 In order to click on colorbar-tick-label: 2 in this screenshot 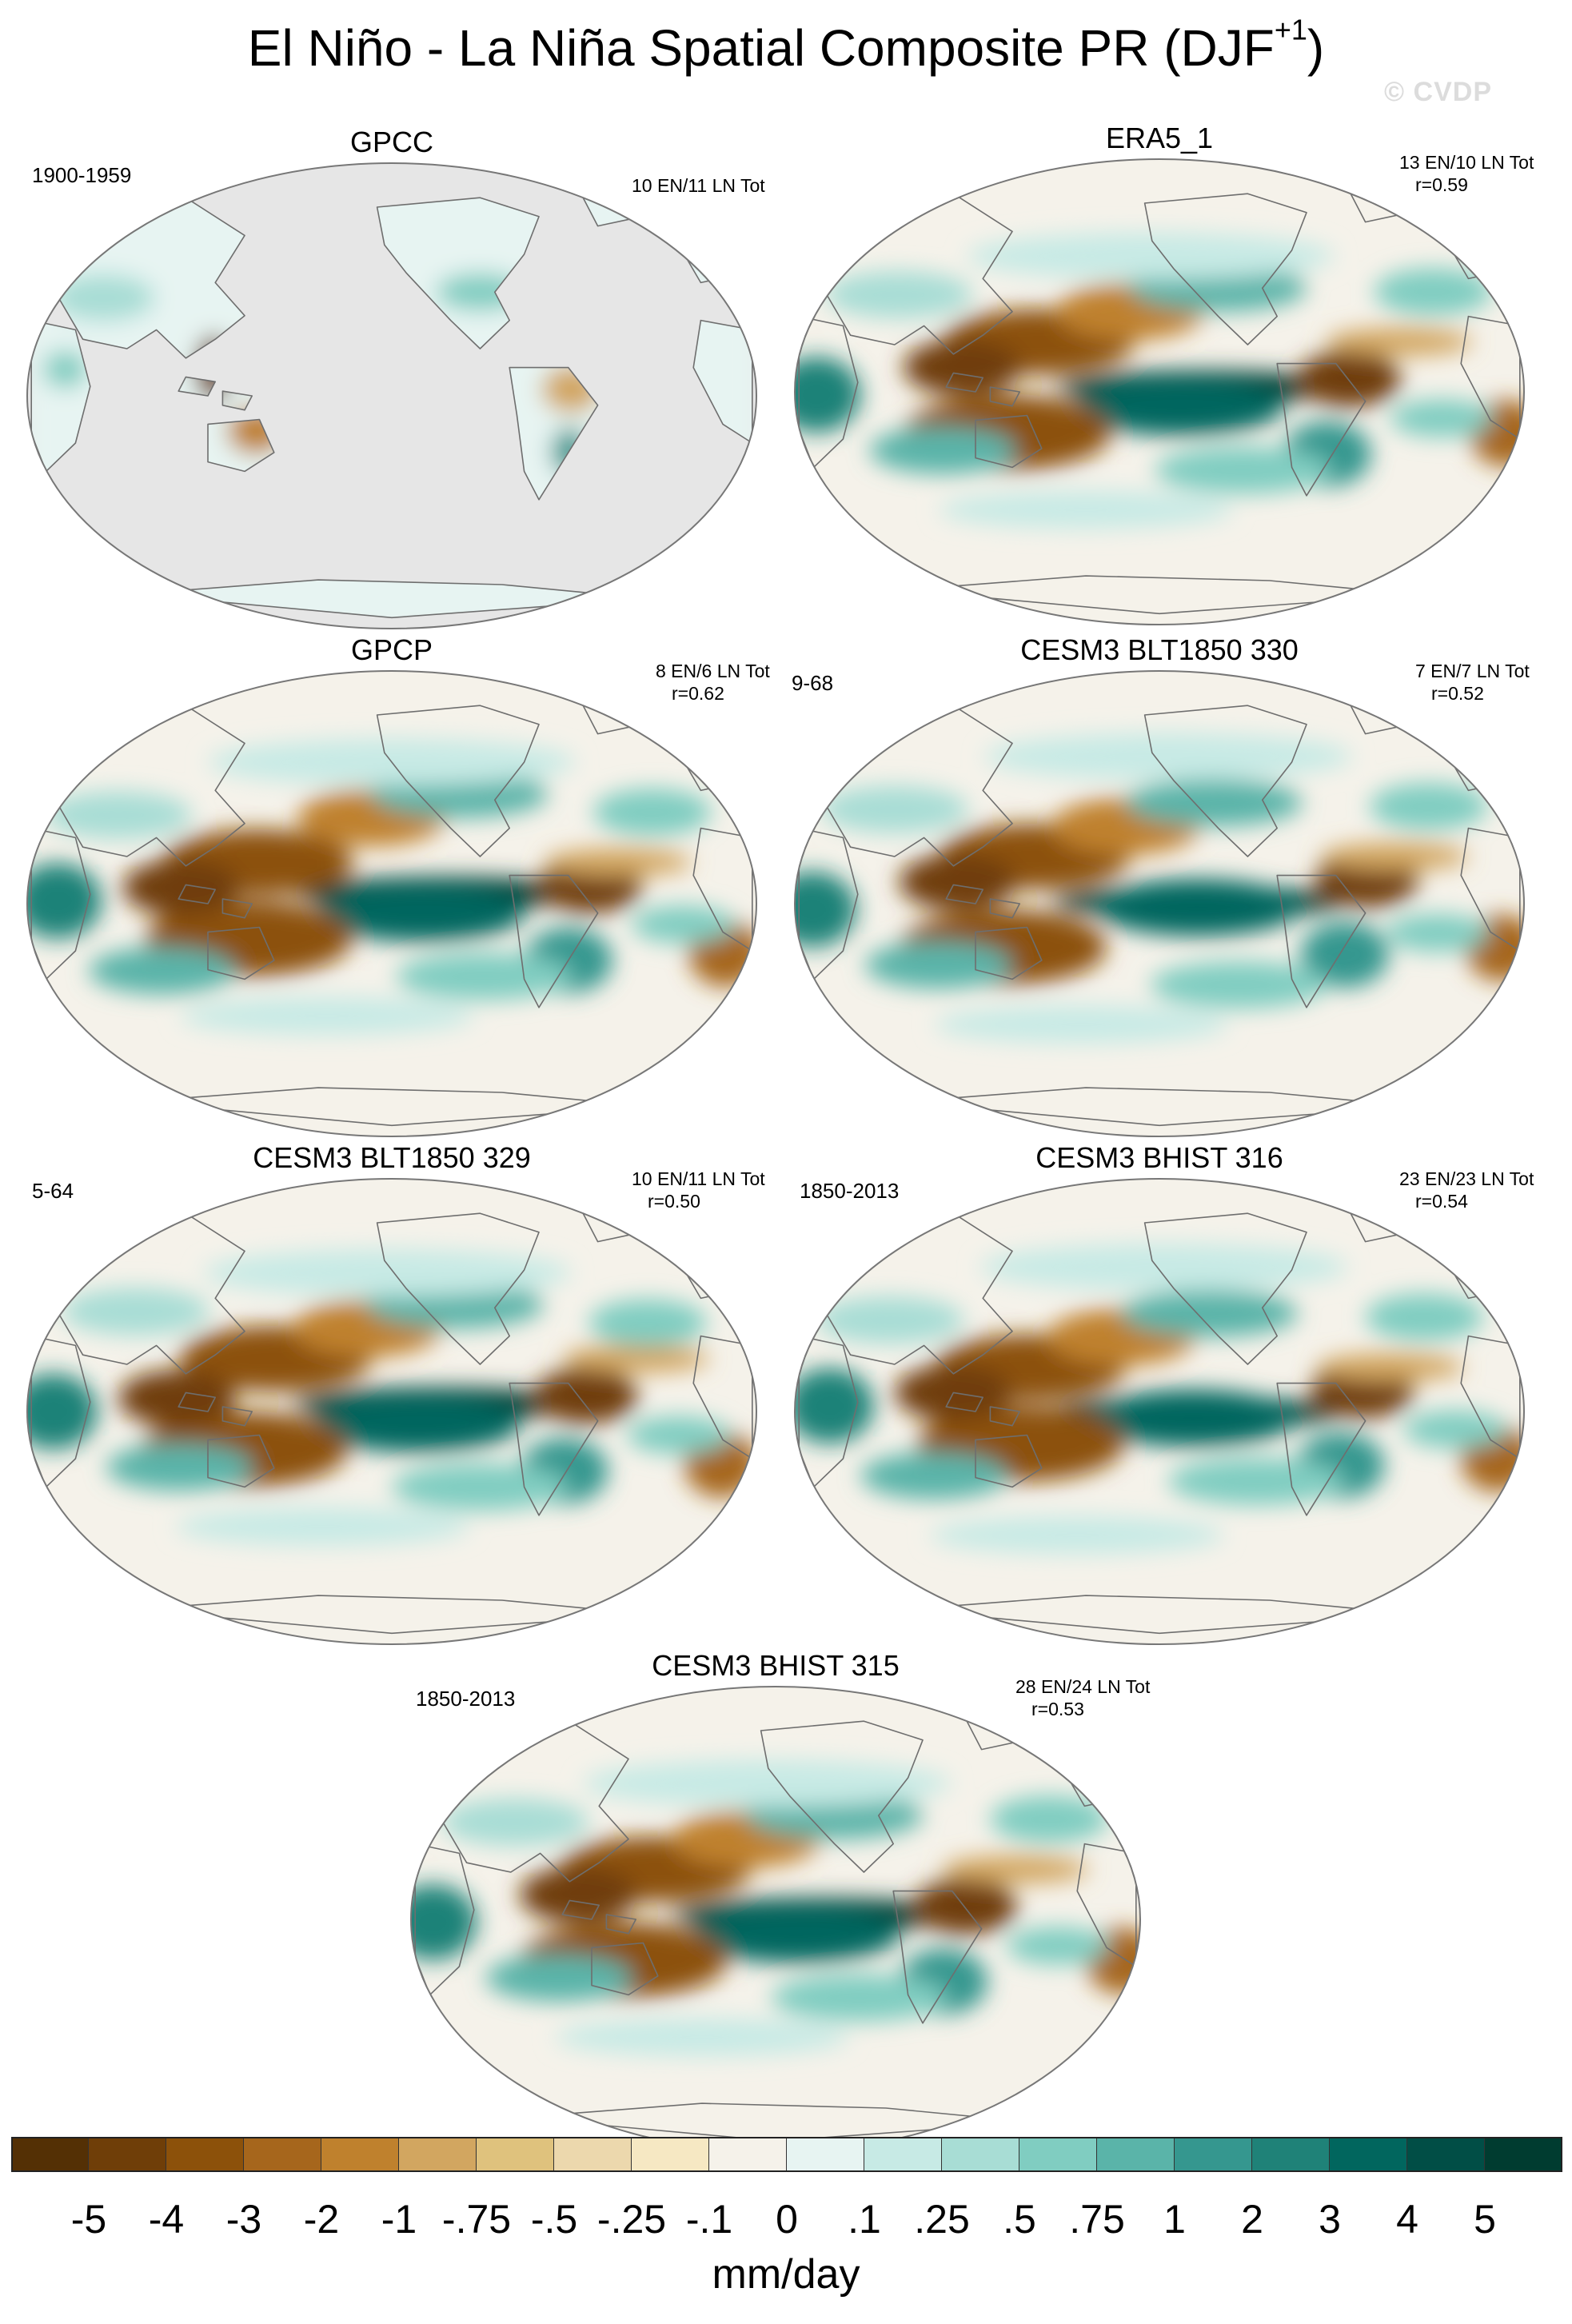, I will do `click(1252, 2219)`.